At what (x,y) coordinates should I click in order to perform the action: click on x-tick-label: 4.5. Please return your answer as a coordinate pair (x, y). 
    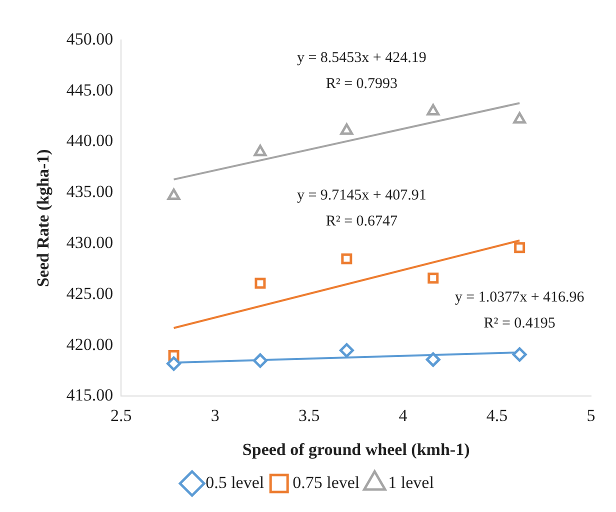
    Looking at the image, I should click on (497, 415).